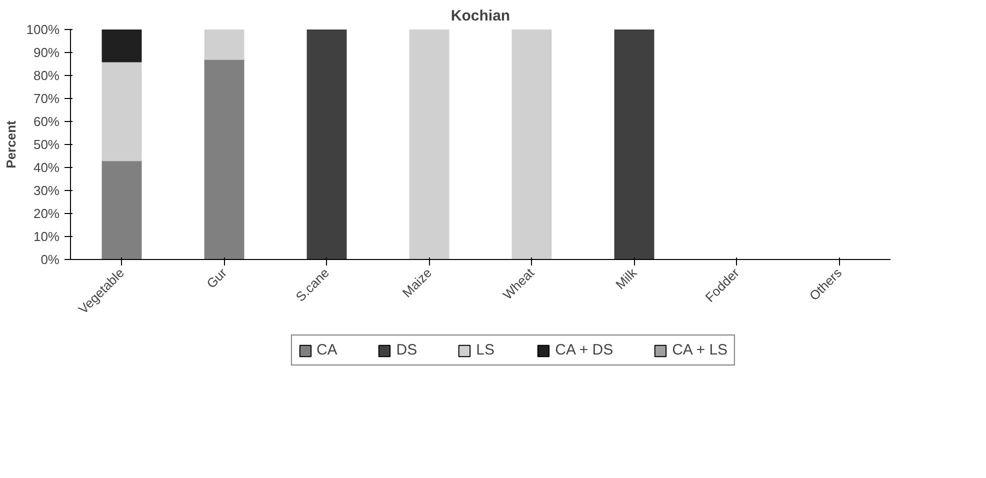 The image size is (986, 478). Describe the element at coordinates (480, 16) in the screenshot. I see `chart-title: Kochian` at that location.